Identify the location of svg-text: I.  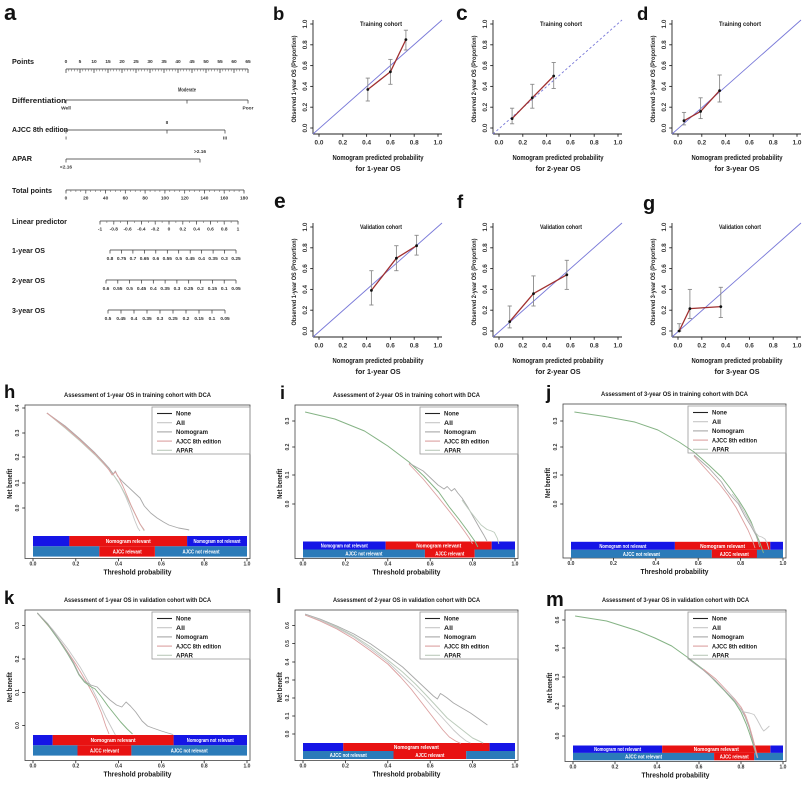
(66, 139).